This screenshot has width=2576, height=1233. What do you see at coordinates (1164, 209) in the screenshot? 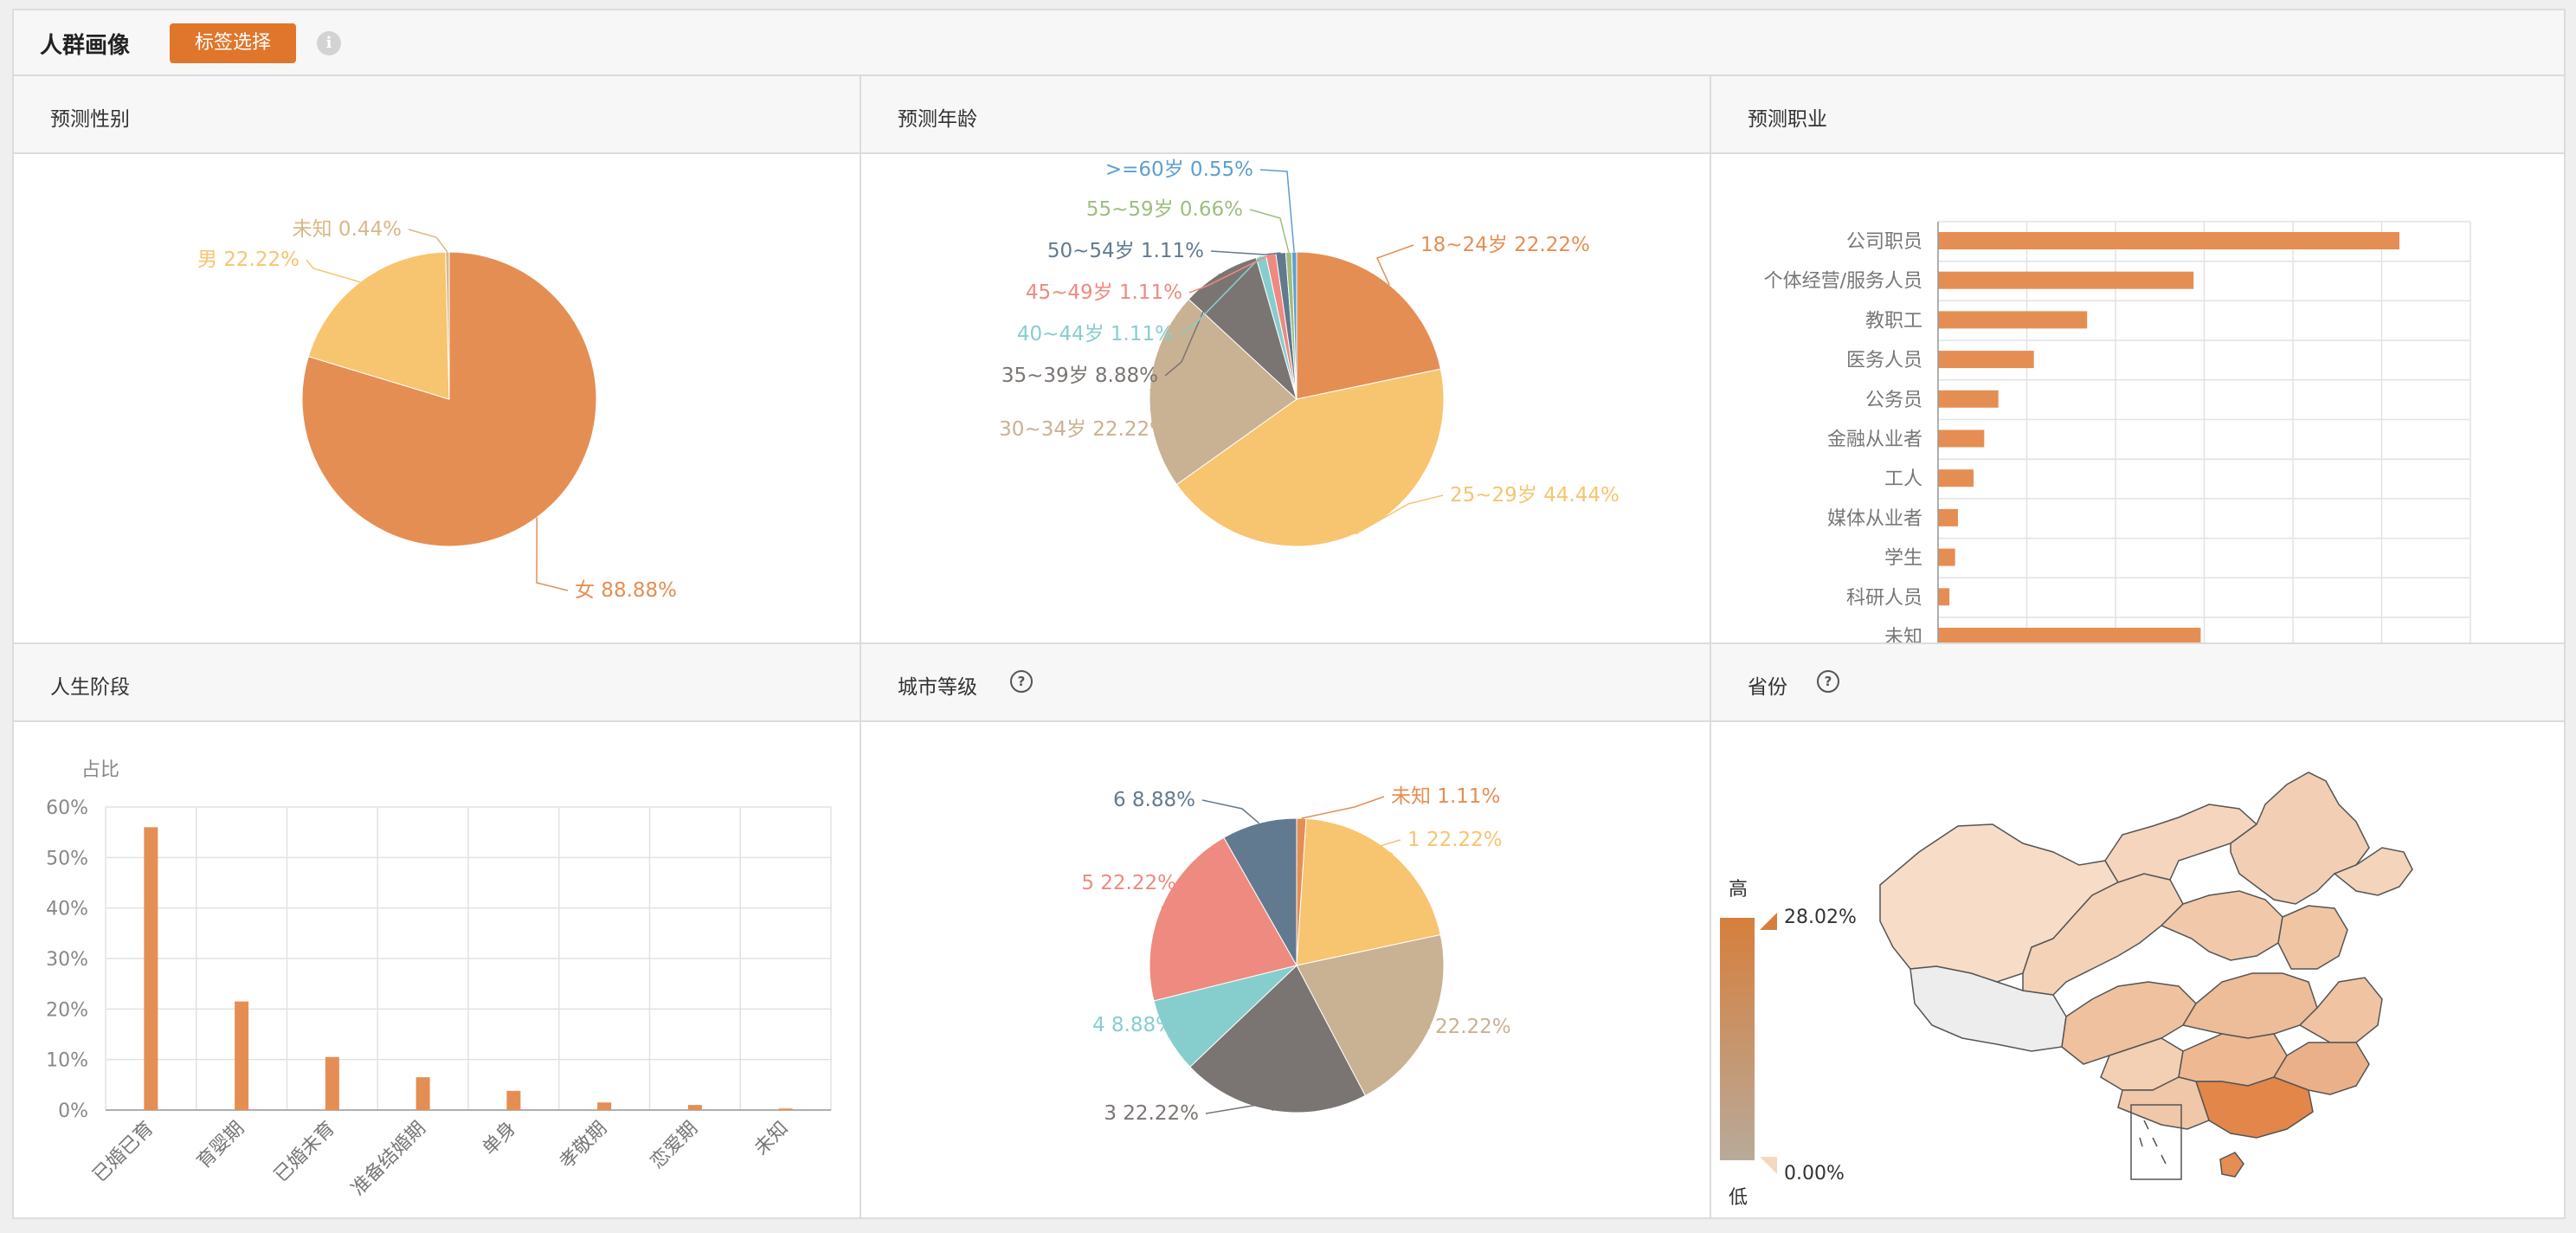
I see `pie-label: 55~59岁 0.66%` at bounding box center [1164, 209].